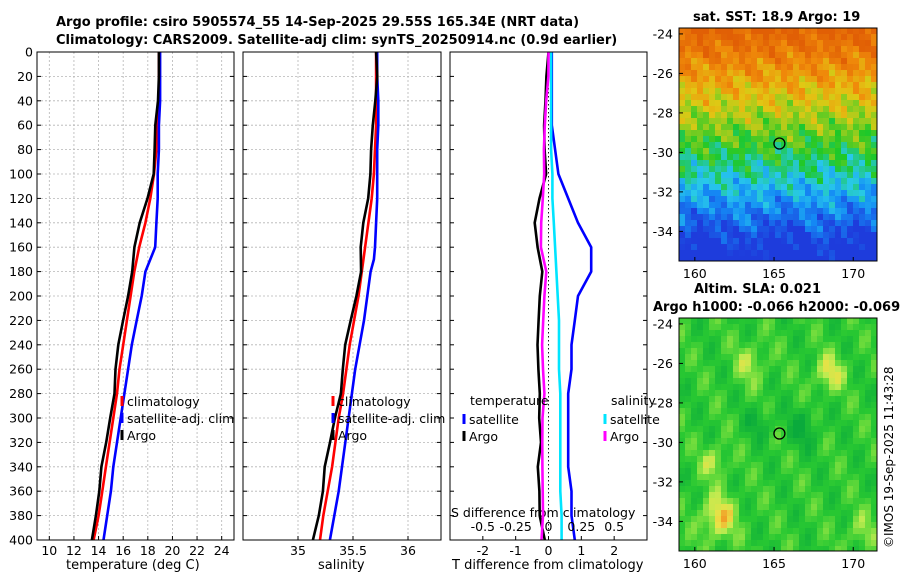 This screenshot has height=580, width=900. Describe the element at coordinates (21, 466) in the screenshot. I see `depth-tick-label: 340` at that location.